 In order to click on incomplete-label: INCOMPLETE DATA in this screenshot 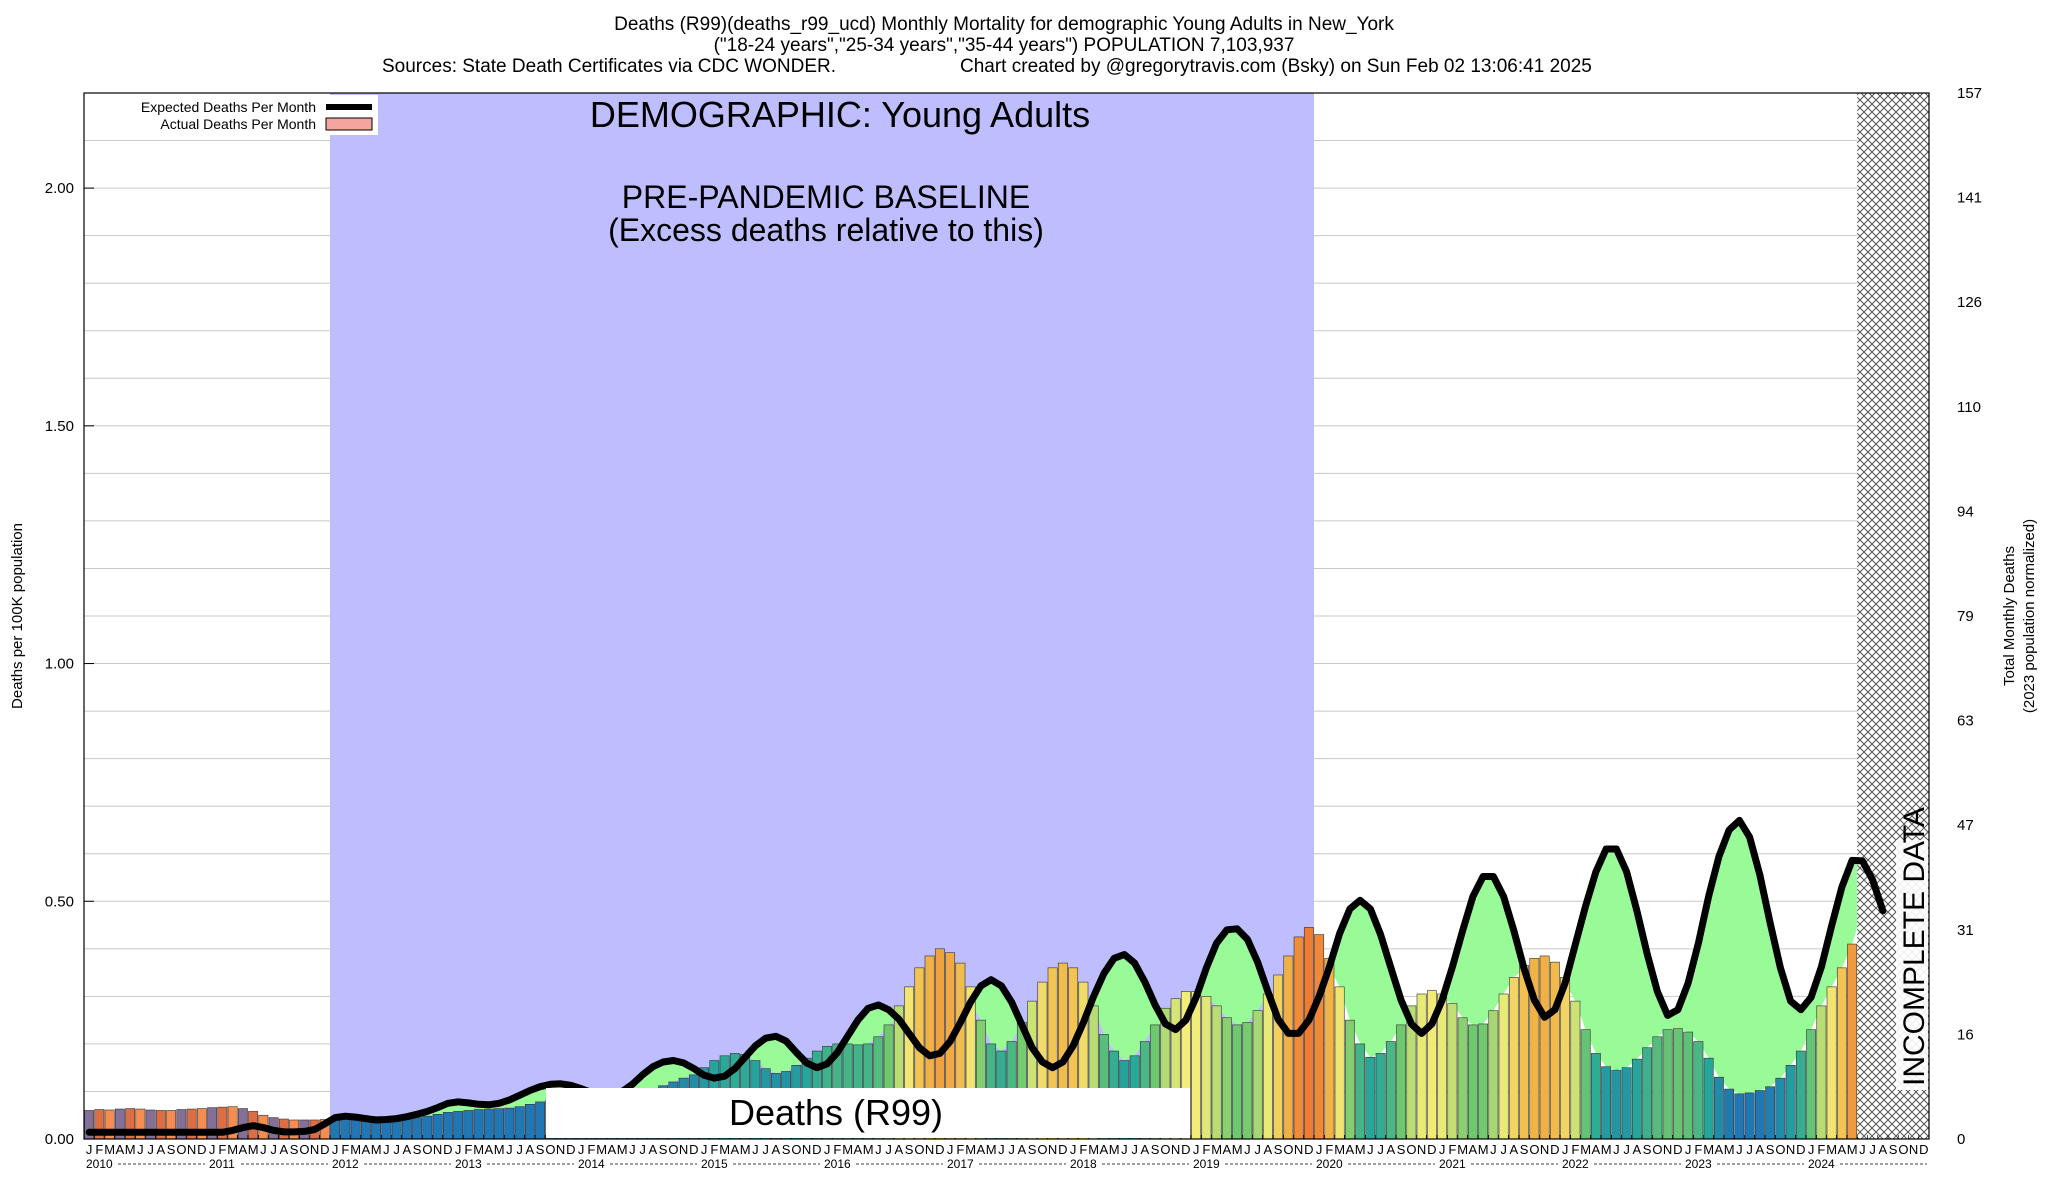, I will do `click(1914, 946)`.